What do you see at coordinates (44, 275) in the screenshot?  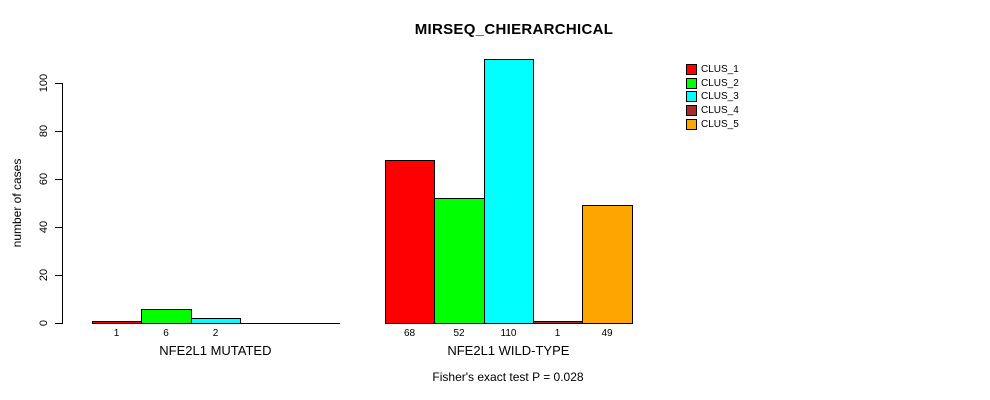 I see `y-axis-tick-label: 20` at bounding box center [44, 275].